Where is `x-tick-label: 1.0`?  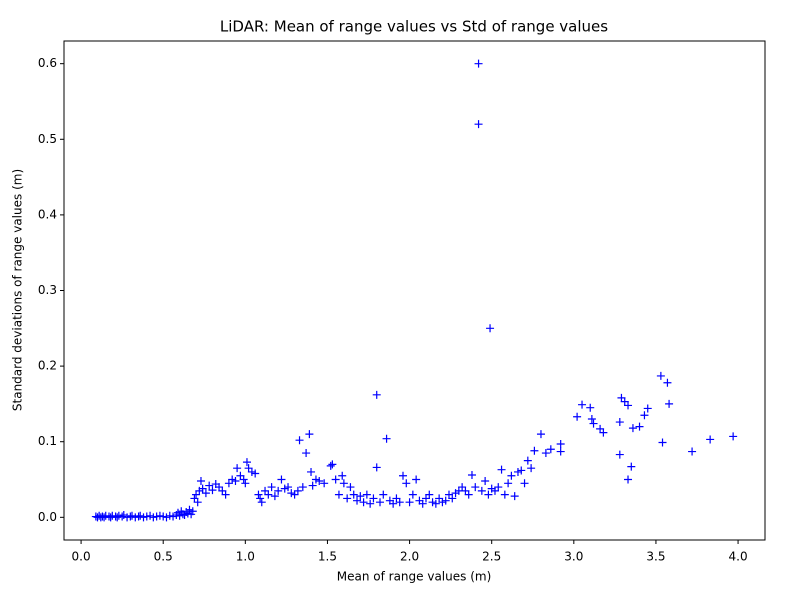
x-tick-label: 1.0 is located at coordinates (245, 557).